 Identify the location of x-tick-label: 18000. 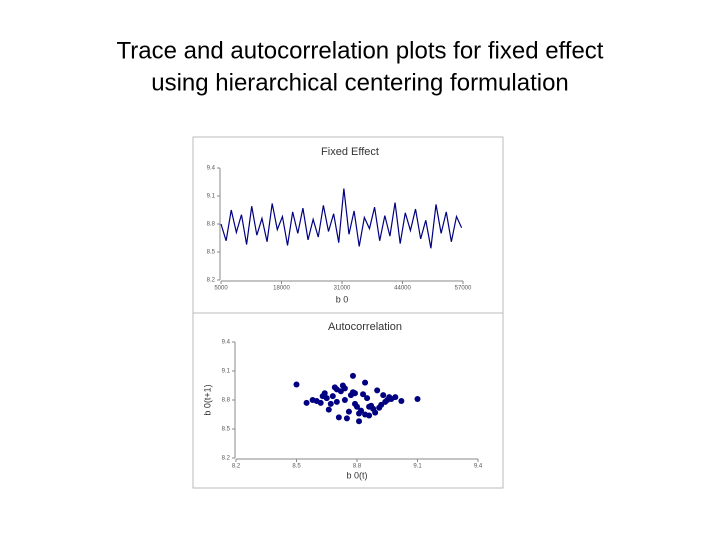
(281, 289).